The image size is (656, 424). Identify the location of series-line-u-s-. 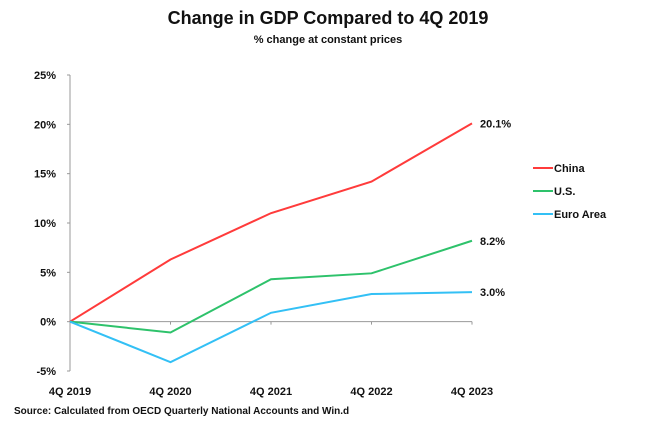
(271, 286).